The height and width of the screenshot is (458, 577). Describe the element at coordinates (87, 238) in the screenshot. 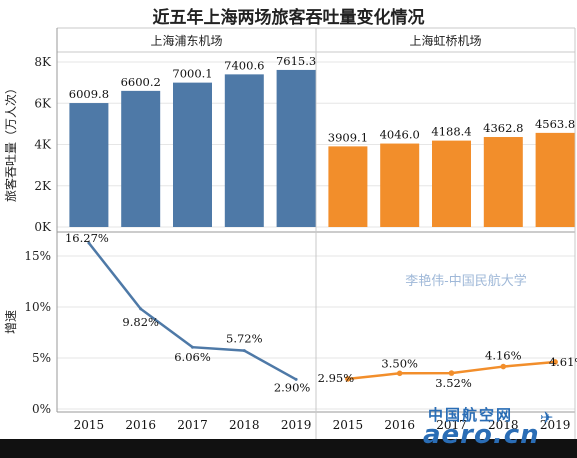

I see `line-value-label: 16.27%` at that location.